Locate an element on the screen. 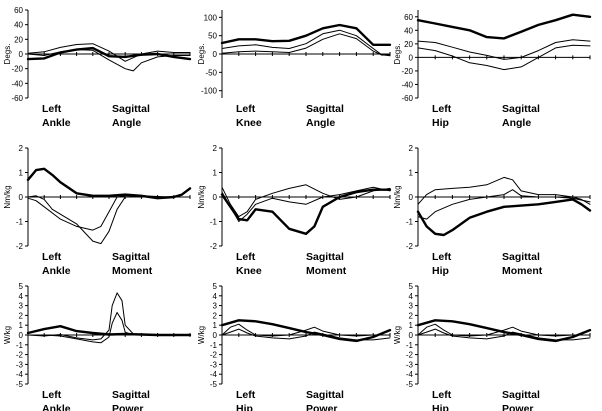 The width and height of the screenshot is (602, 411). chart-7-ytick-label: 4 is located at coordinates (21, 296).